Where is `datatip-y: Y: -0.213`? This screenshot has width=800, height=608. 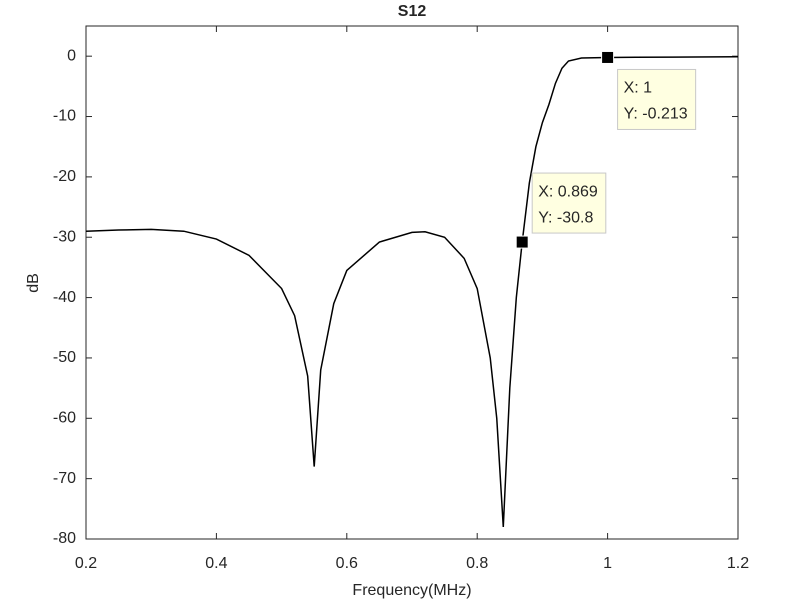
datatip-y: Y: -0.213 is located at coordinates (656, 114).